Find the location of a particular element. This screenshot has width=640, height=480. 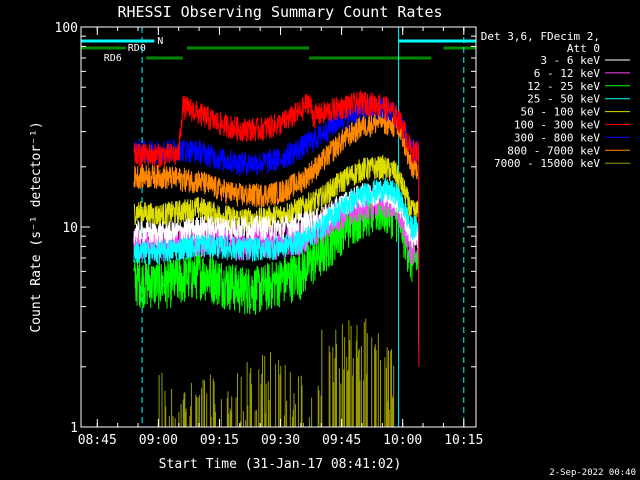

y-tick-label-0: 1 is located at coordinates (74, 428).